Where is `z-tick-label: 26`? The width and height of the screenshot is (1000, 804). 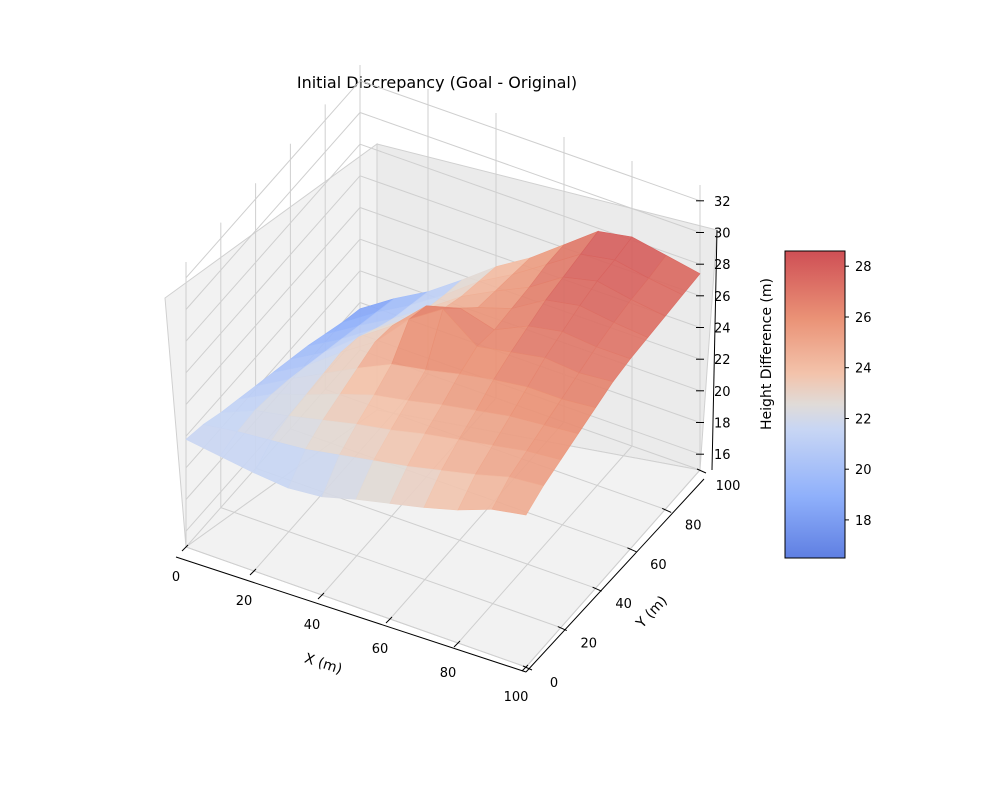
z-tick-label: 26 is located at coordinates (722, 297).